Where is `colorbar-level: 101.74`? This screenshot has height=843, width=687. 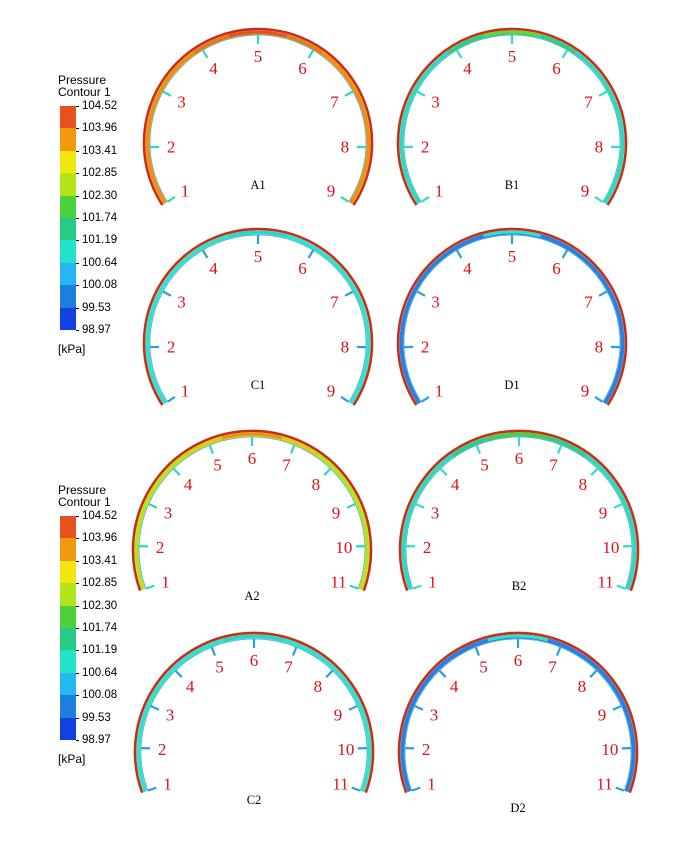
colorbar-level: 101.74 is located at coordinates (100, 628).